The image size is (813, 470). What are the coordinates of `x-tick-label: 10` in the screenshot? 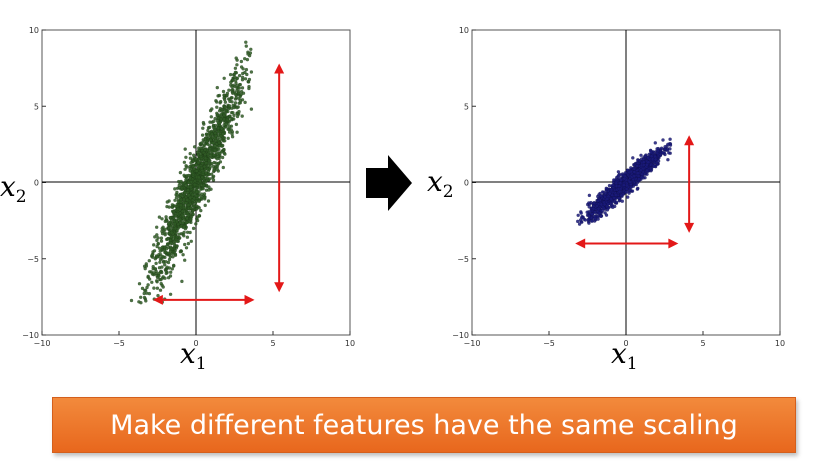 It's located at (780, 343).